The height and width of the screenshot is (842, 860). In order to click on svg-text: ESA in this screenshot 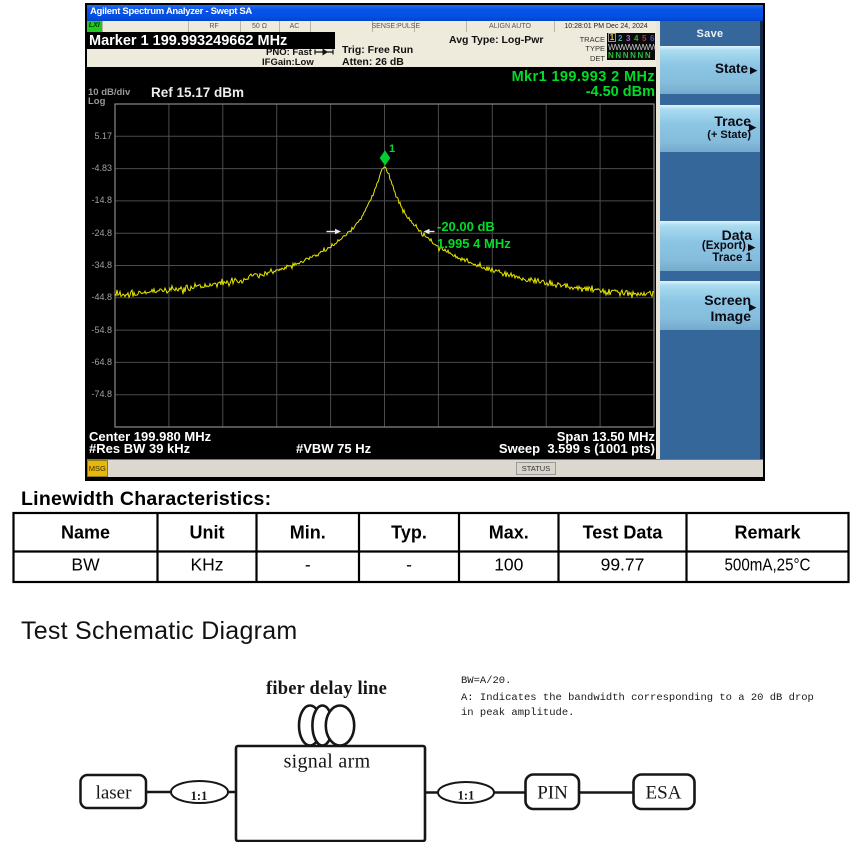, I will do `click(664, 793)`.